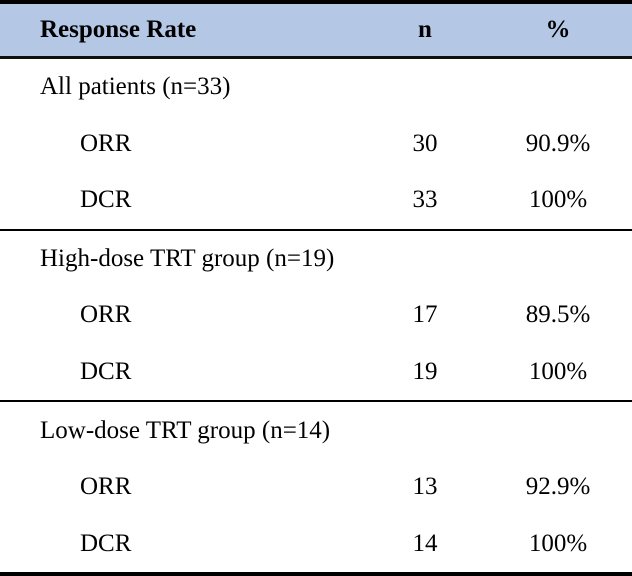 This screenshot has width=632, height=576. What do you see at coordinates (316, 487) in the screenshot?
I see `table-row: ORR 13 92.9%` at bounding box center [316, 487].